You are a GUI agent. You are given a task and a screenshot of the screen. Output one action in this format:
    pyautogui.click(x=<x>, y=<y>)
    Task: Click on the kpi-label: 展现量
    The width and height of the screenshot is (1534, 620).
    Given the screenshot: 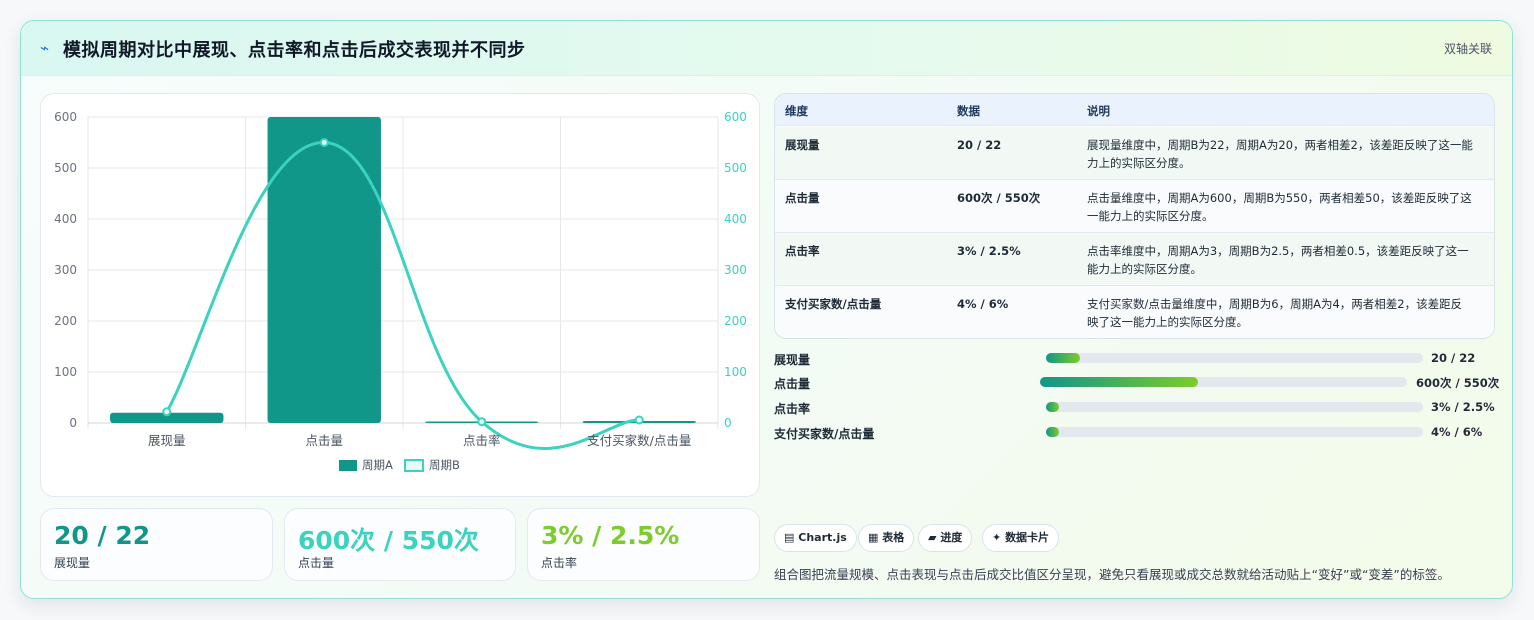 What is the action you would take?
    pyautogui.click(x=72, y=563)
    